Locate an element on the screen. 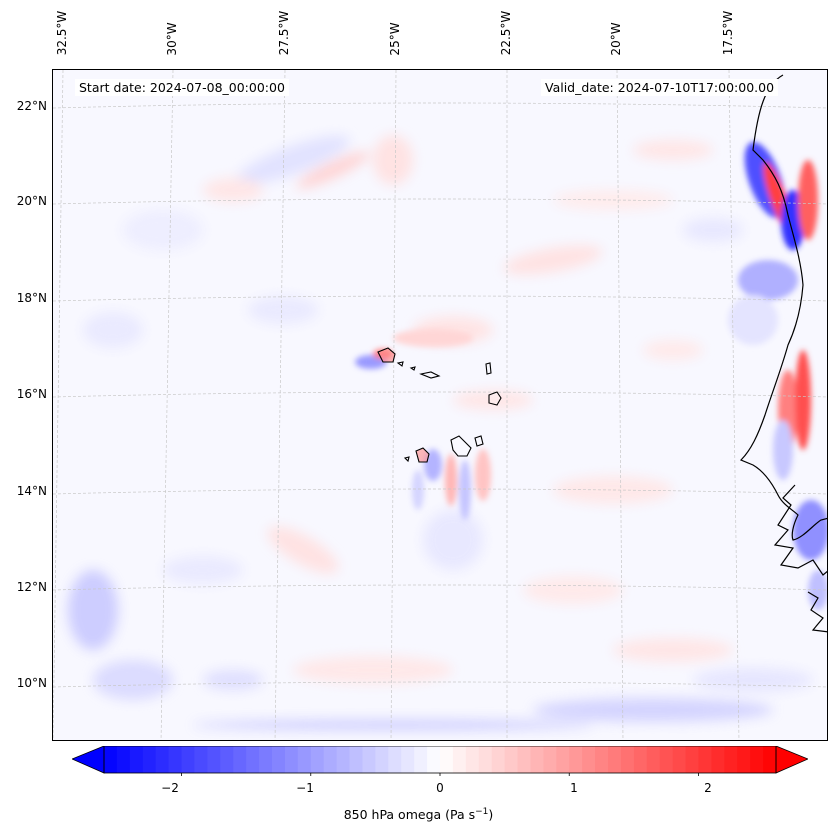 The width and height of the screenshot is (837, 839). colorbar-extend-min is located at coordinates (88, 760).